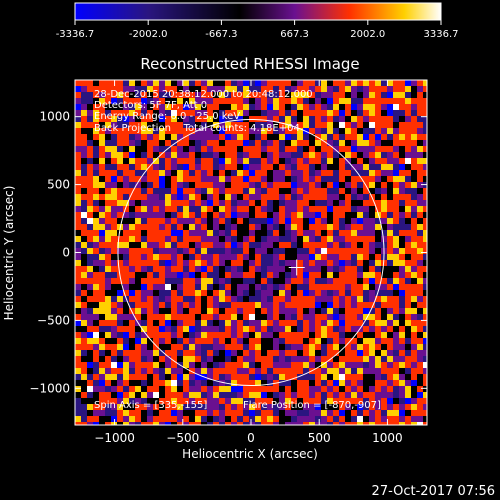 This screenshot has height=500, width=500. I want to click on y-tick-label: 1000, so click(54, 117).